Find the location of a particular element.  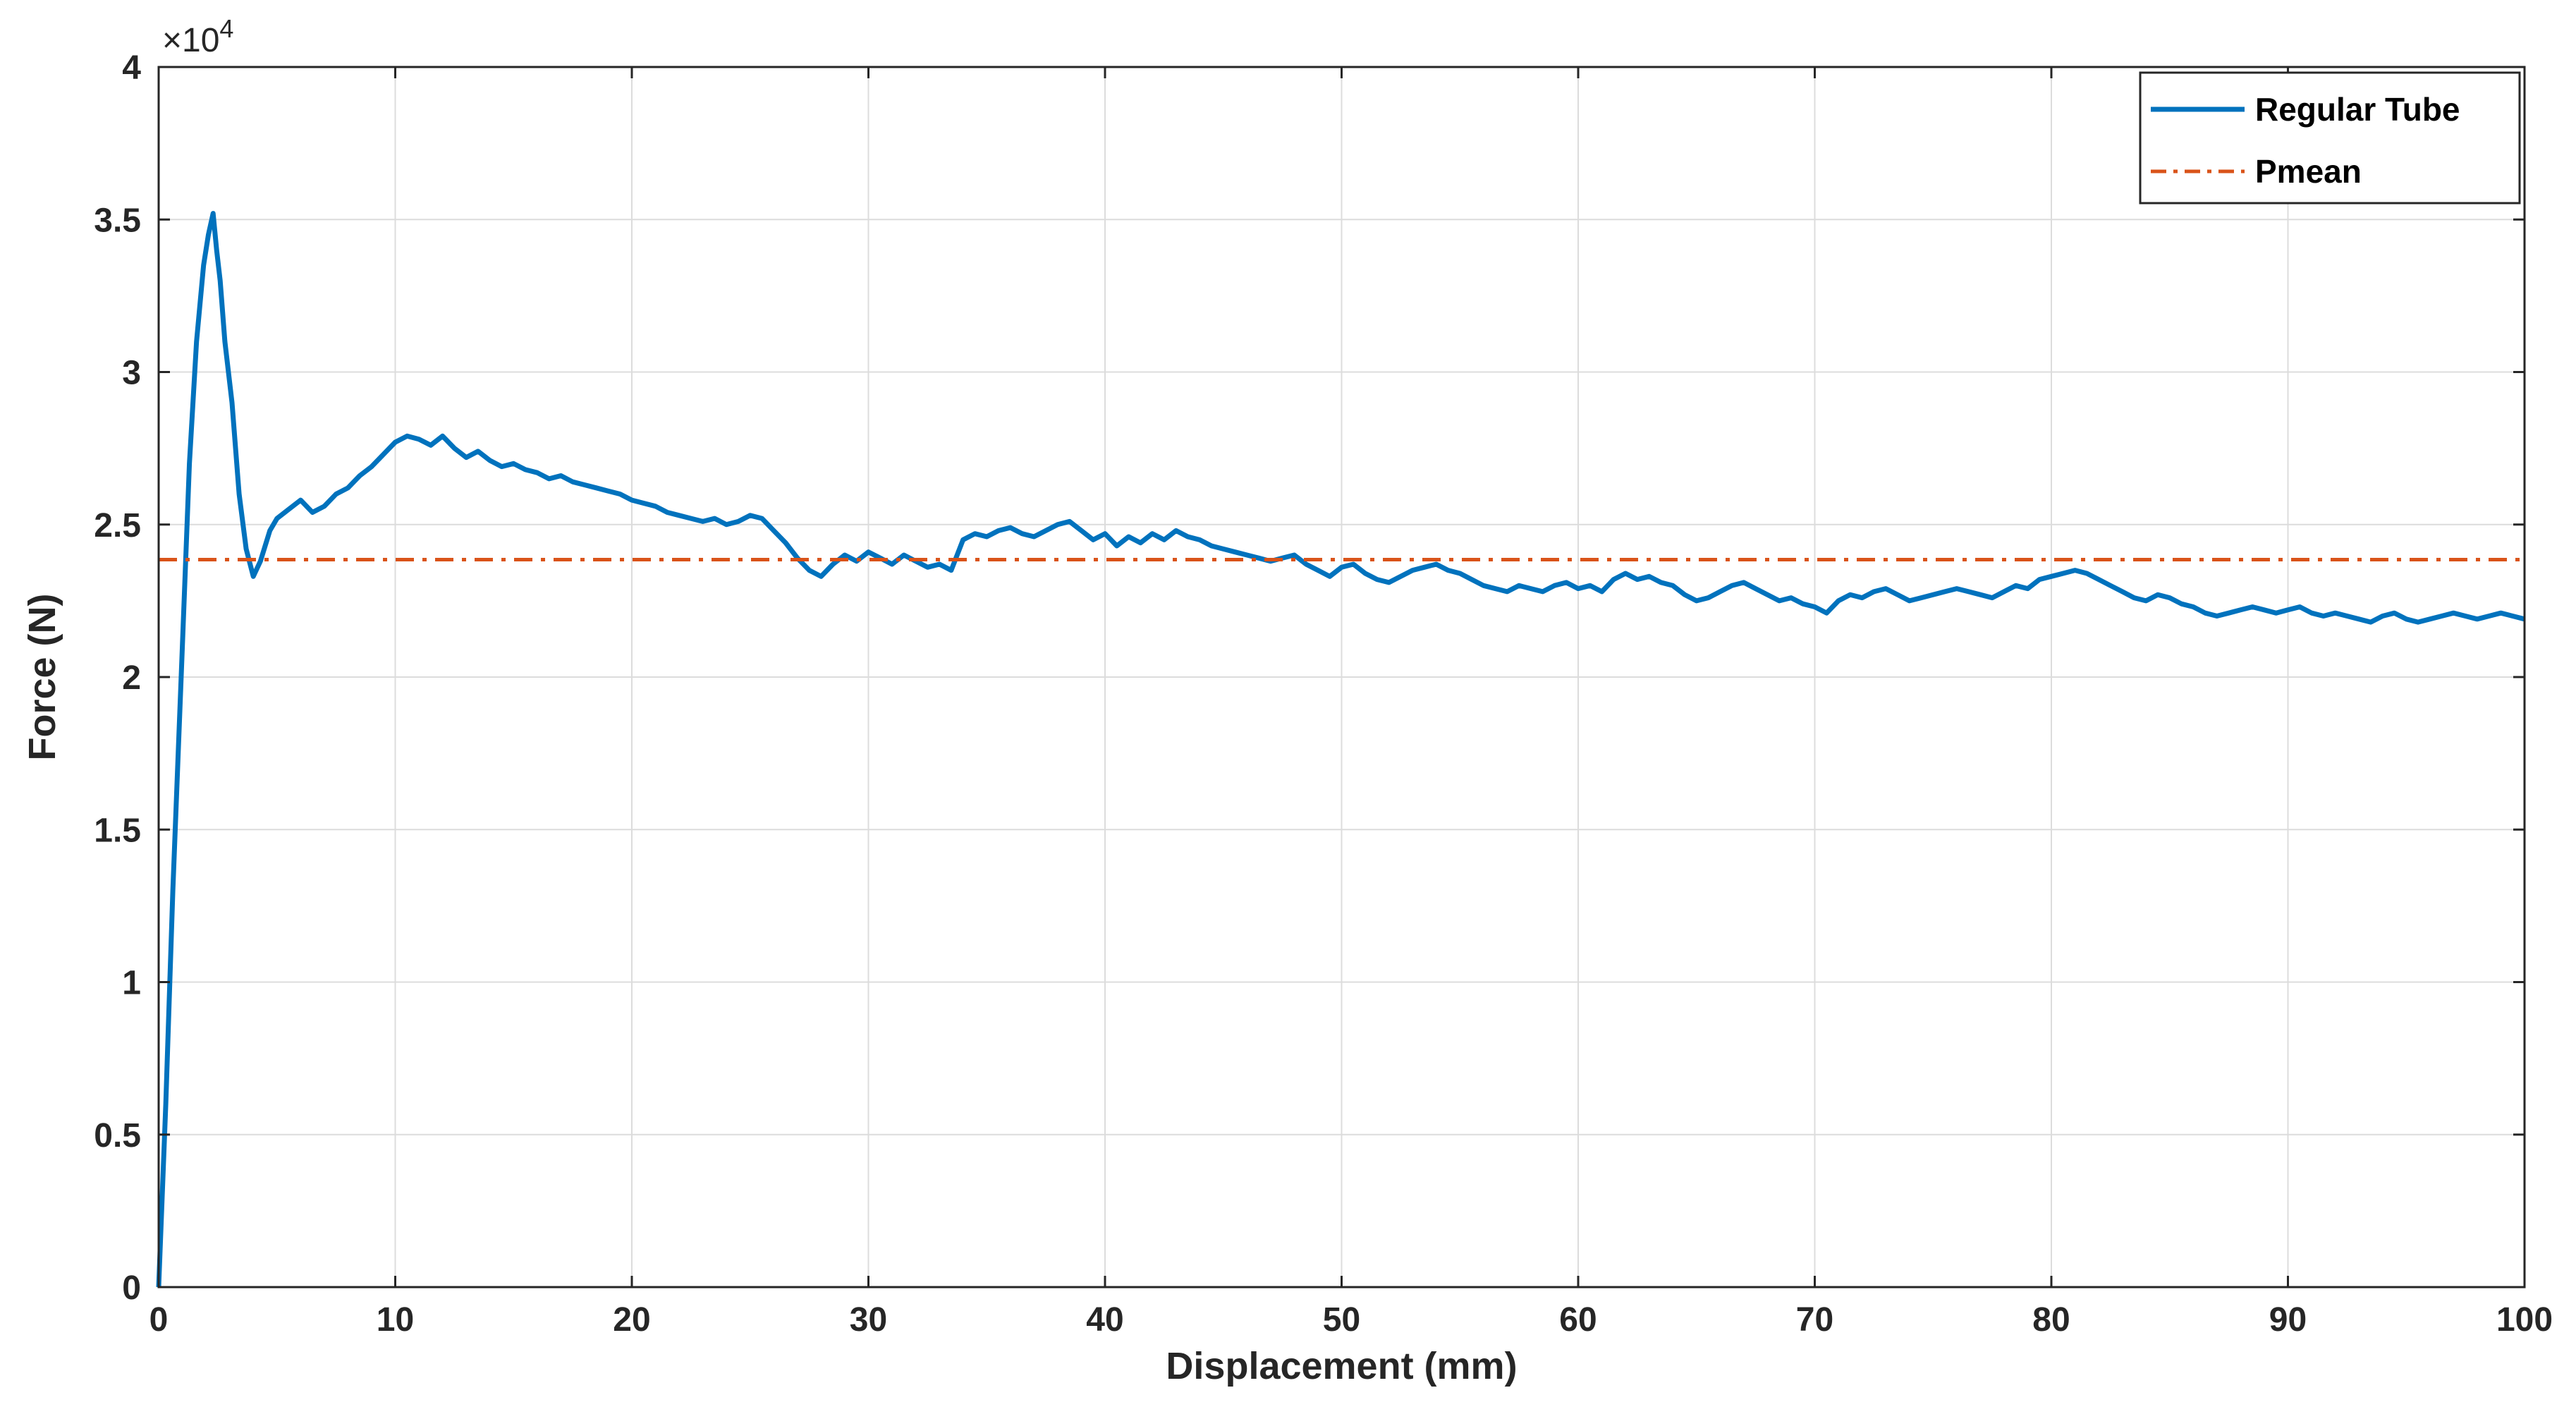

y-tick-label: 1.5 is located at coordinates (118, 830).